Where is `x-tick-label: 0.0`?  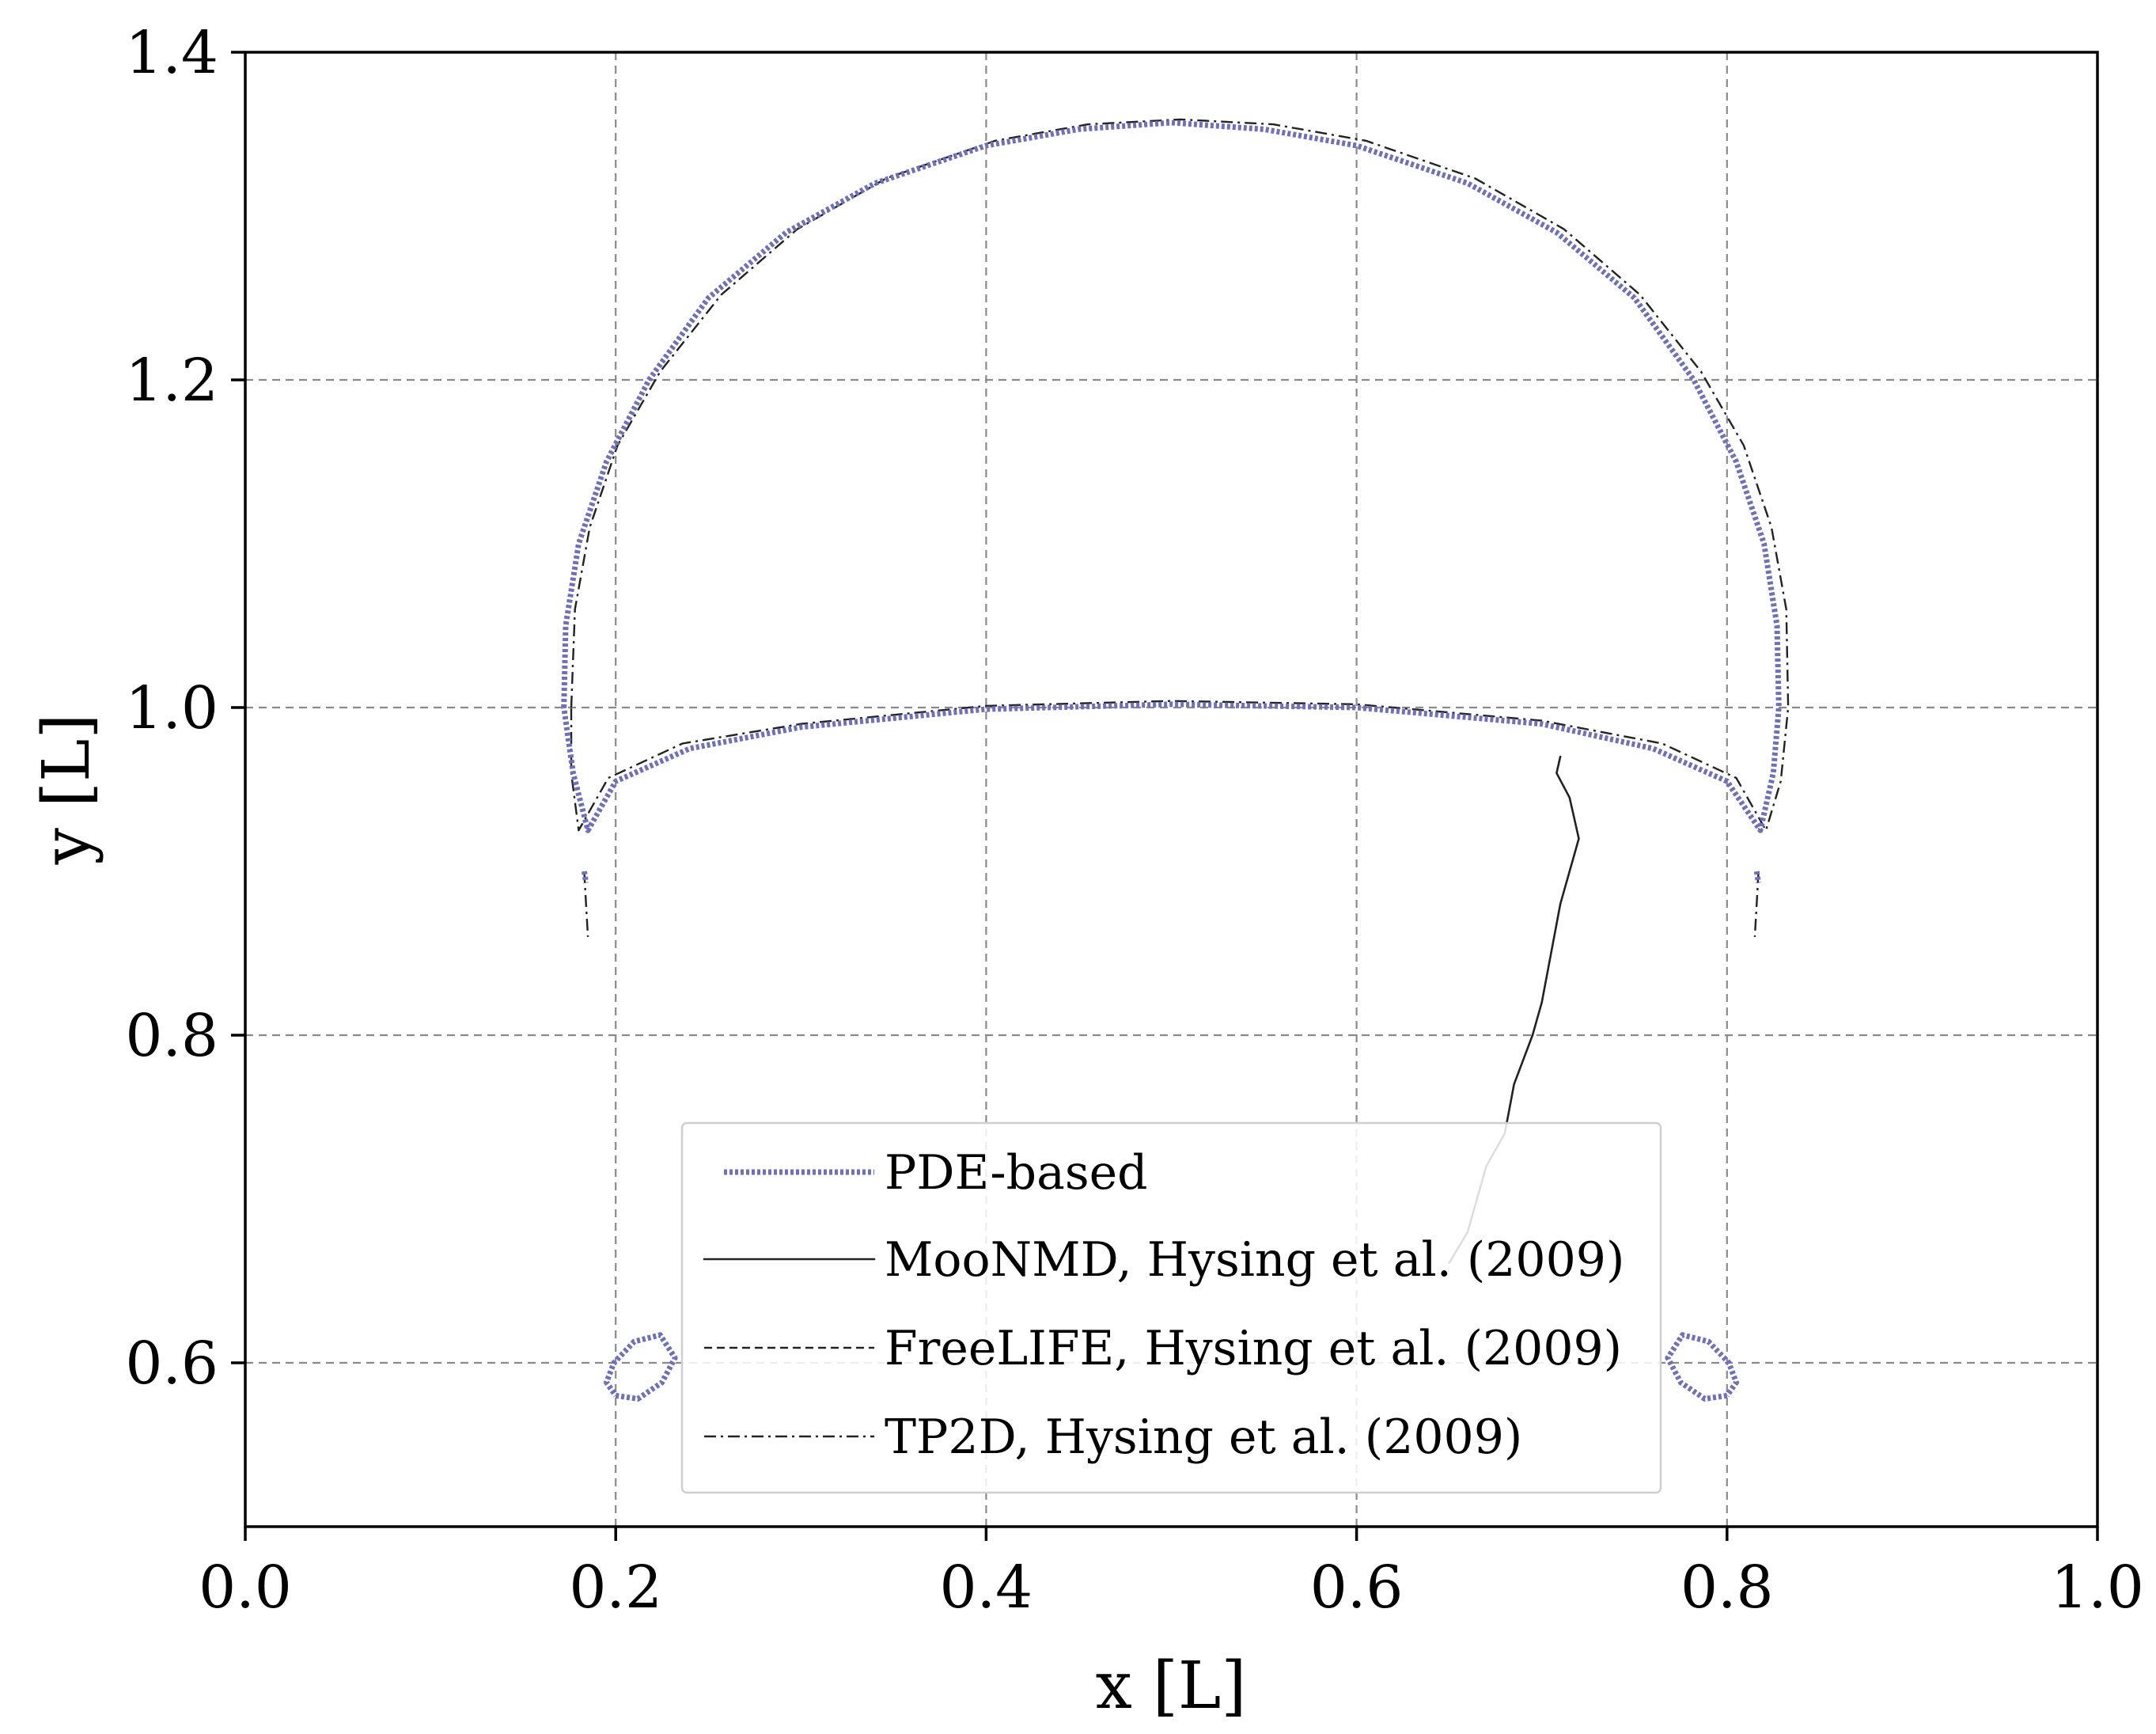 x-tick-label: 0.0 is located at coordinates (245, 1588).